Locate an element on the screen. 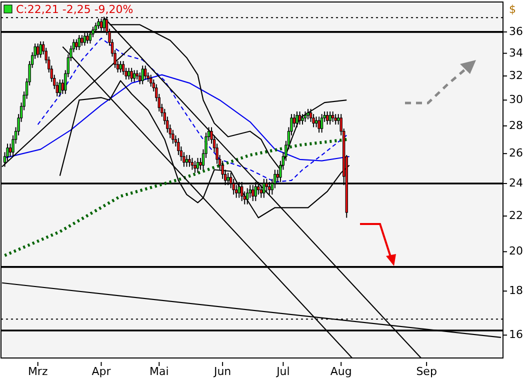 This screenshot has width=531, height=380. y-tick-label: 18 is located at coordinates (516, 291).